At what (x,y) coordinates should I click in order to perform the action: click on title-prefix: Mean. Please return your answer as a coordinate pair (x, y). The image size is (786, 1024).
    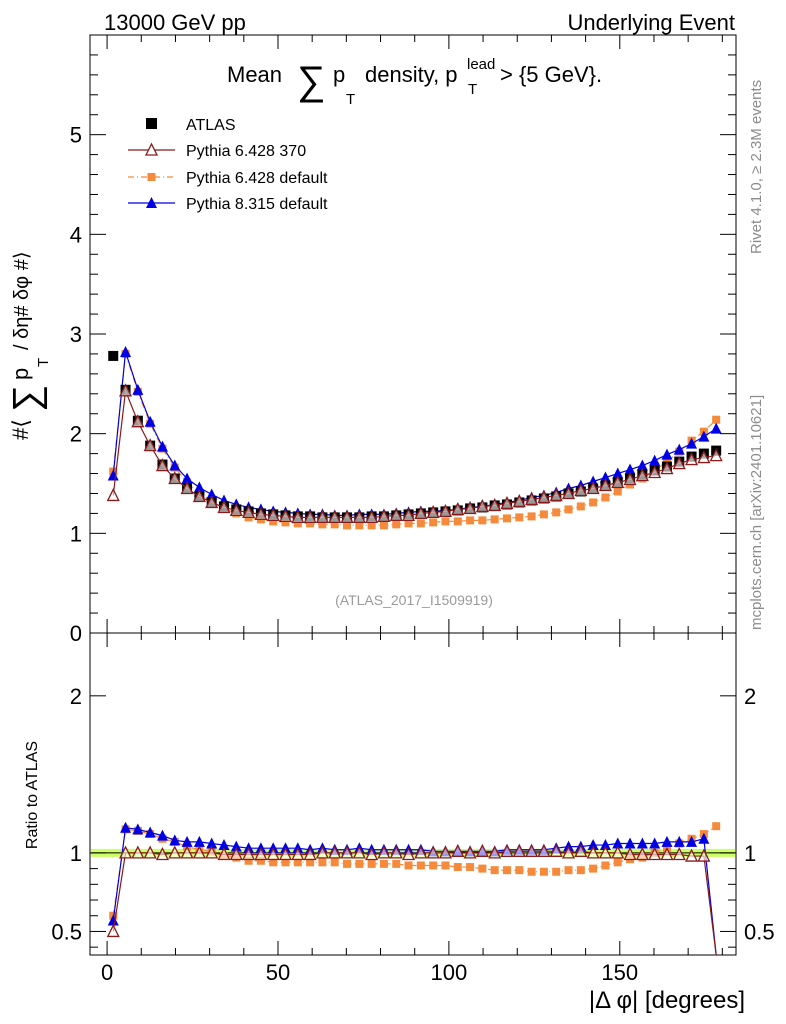
    Looking at the image, I should click on (254, 74).